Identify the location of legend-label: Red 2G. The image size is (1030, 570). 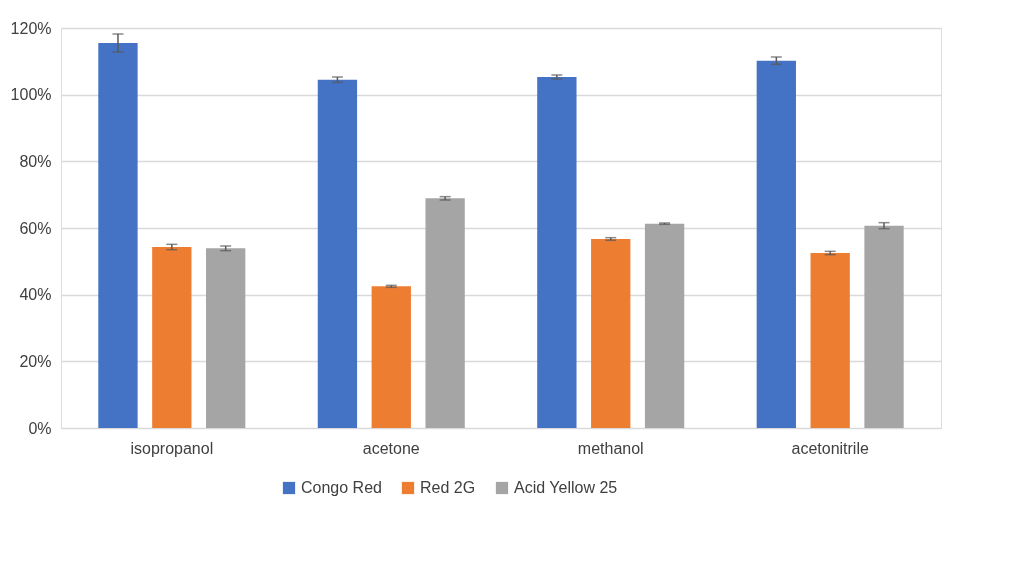
(448, 487).